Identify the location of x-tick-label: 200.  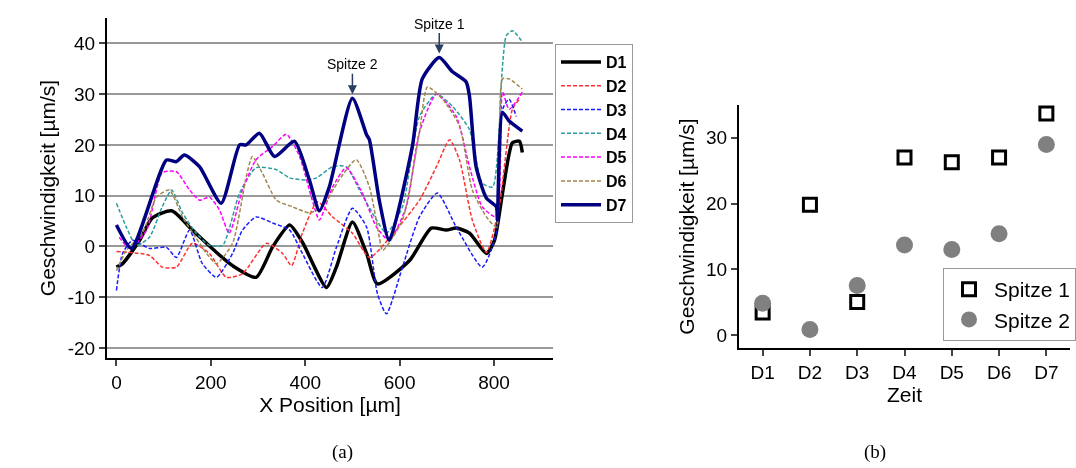
(210, 382).